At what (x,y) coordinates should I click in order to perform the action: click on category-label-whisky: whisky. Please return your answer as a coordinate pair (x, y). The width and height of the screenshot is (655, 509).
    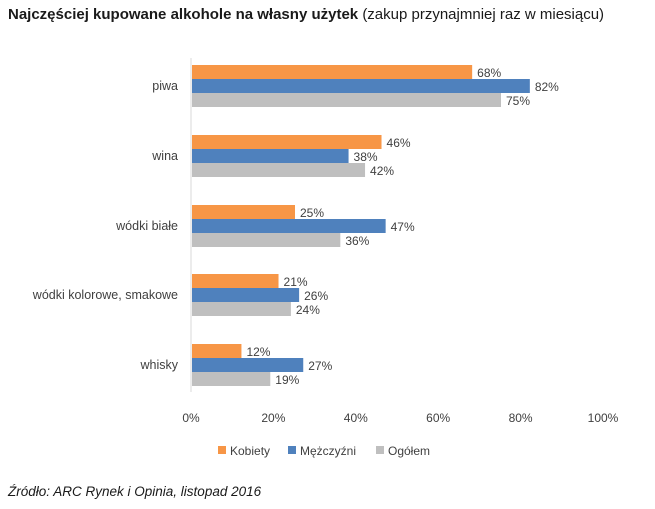
    Looking at the image, I should click on (158, 365).